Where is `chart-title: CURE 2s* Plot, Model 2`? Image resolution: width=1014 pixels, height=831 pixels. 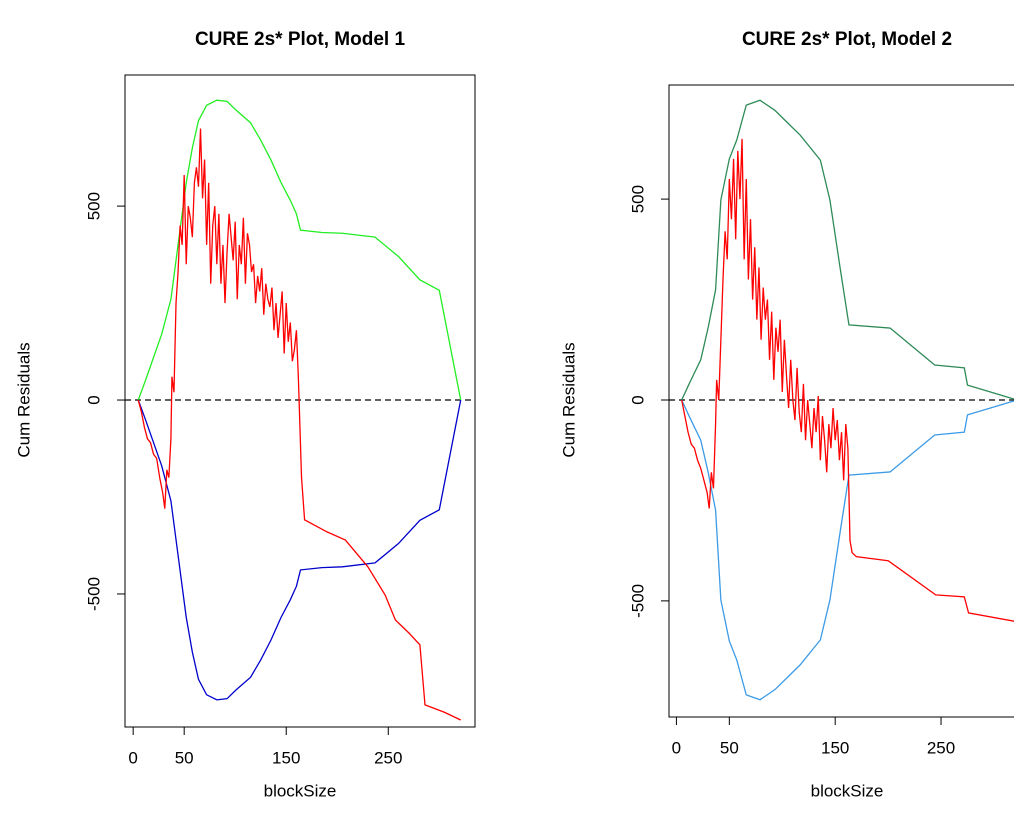
chart-title: CURE 2s* Plot, Model 2 is located at coordinates (847, 39).